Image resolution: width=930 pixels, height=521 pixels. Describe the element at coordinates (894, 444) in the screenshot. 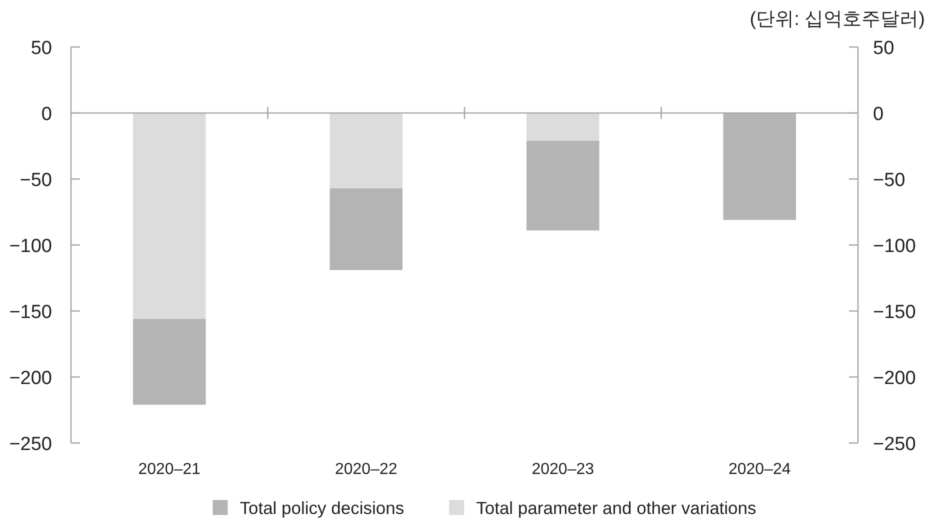

I see `y2-tick-label: −250` at that location.